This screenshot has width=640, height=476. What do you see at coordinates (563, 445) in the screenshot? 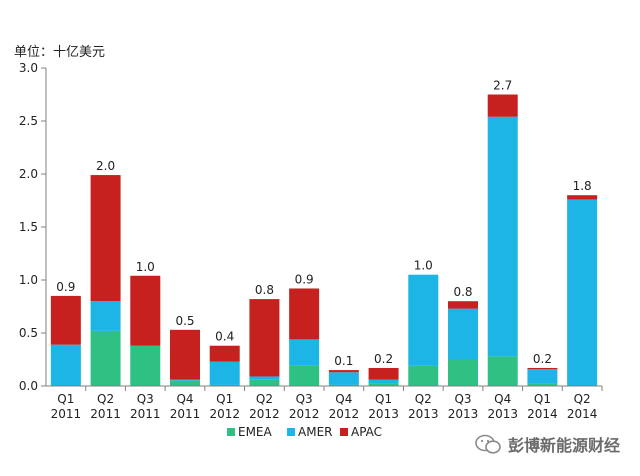
I see `watermark-text: 彭博新能源财经` at bounding box center [563, 445].